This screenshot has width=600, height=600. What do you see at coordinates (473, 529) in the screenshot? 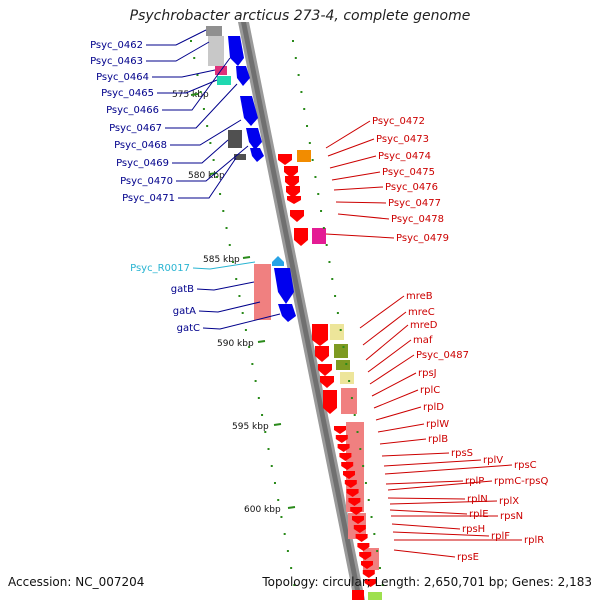
I see `gene-label-rpsh: rpsH` at bounding box center [473, 529].